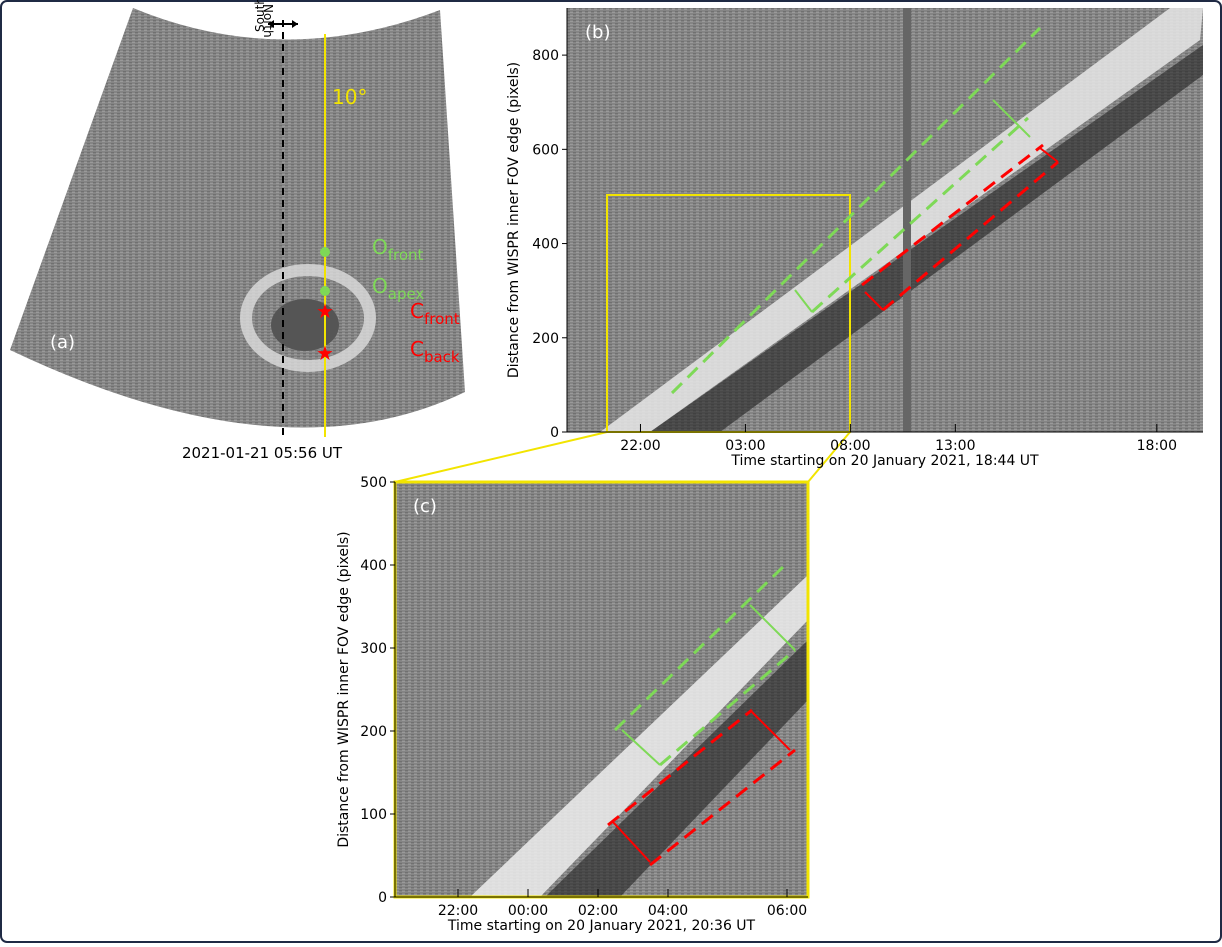 The width and height of the screenshot is (1222, 947). Describe the element at coordinates (598, 911) in the screenshot. I see `x-tick-label: 02:00` at that location.